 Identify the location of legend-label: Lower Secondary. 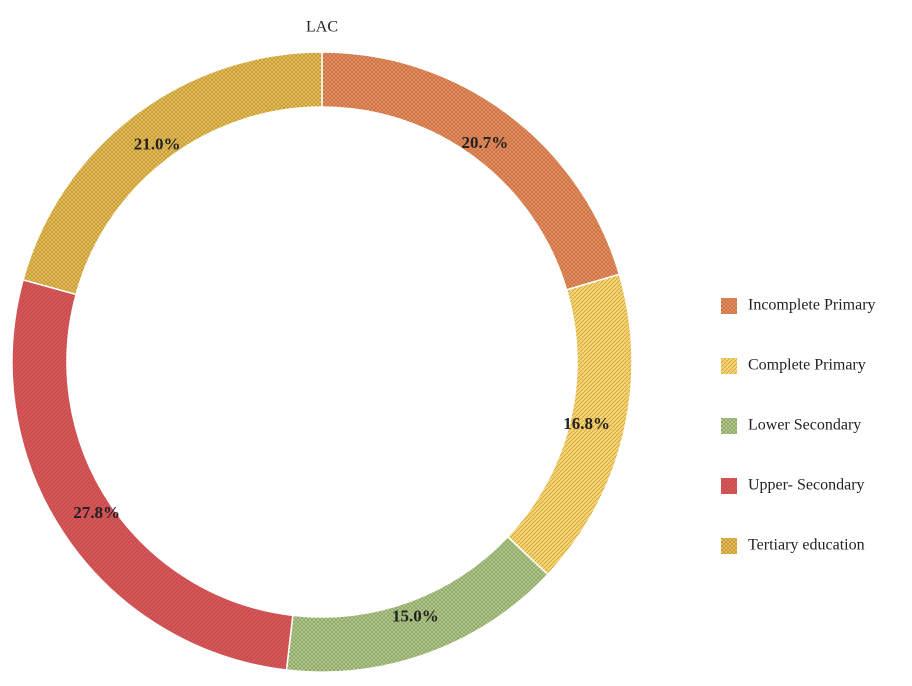
(804, 425).